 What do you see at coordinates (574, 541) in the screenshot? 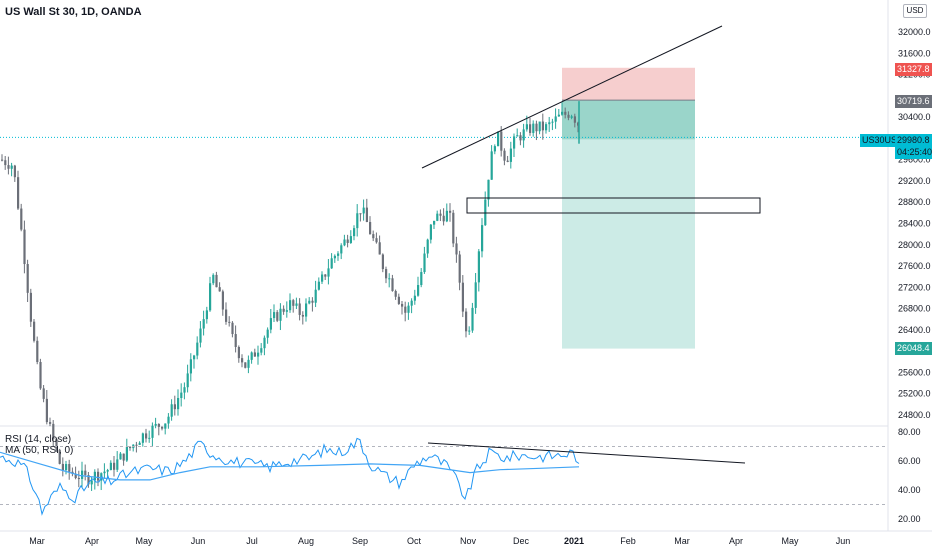
I see `time-axis-label: 2021` at bounding box center [574, 541].